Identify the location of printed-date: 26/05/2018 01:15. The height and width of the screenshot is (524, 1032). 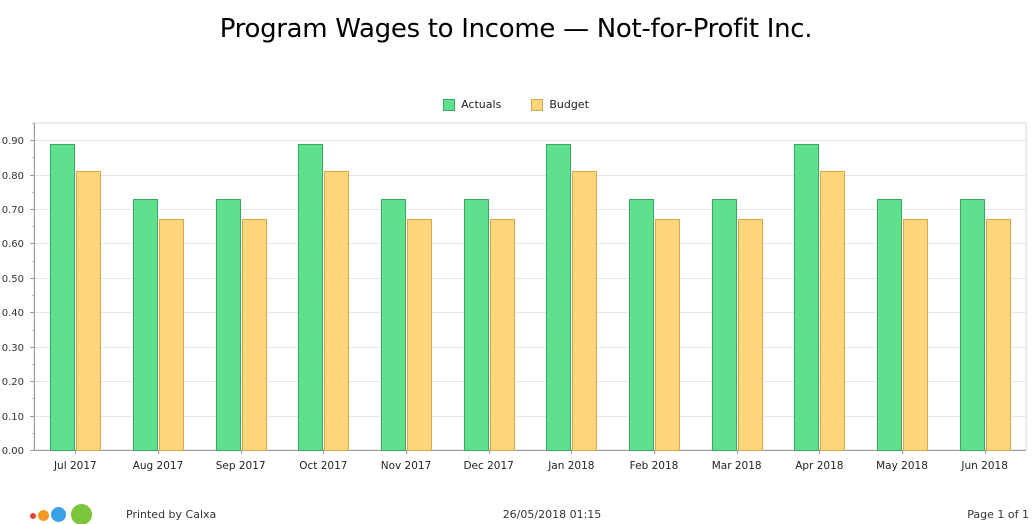
(552, 514).